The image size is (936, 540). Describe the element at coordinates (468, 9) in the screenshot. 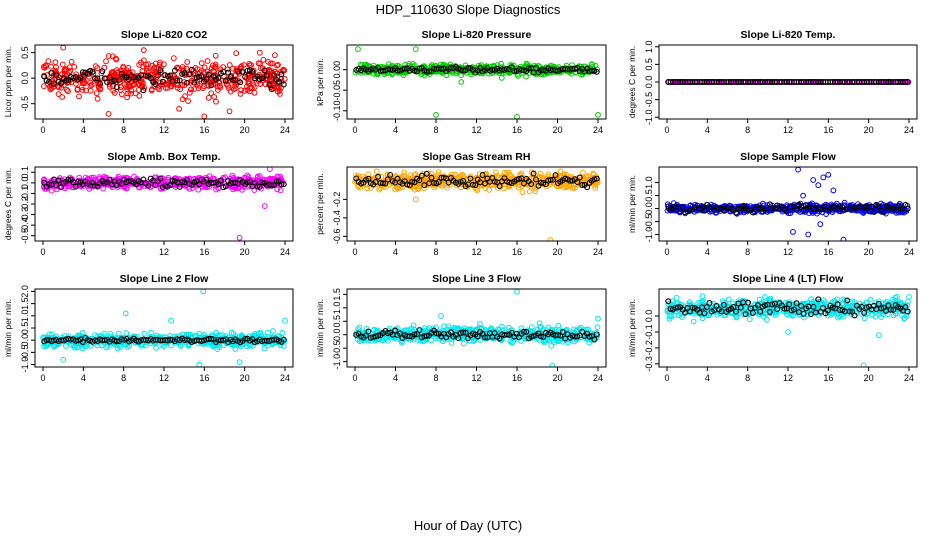

I see `figure-title: HDP_110630 Slope Diagnostics` at that location.